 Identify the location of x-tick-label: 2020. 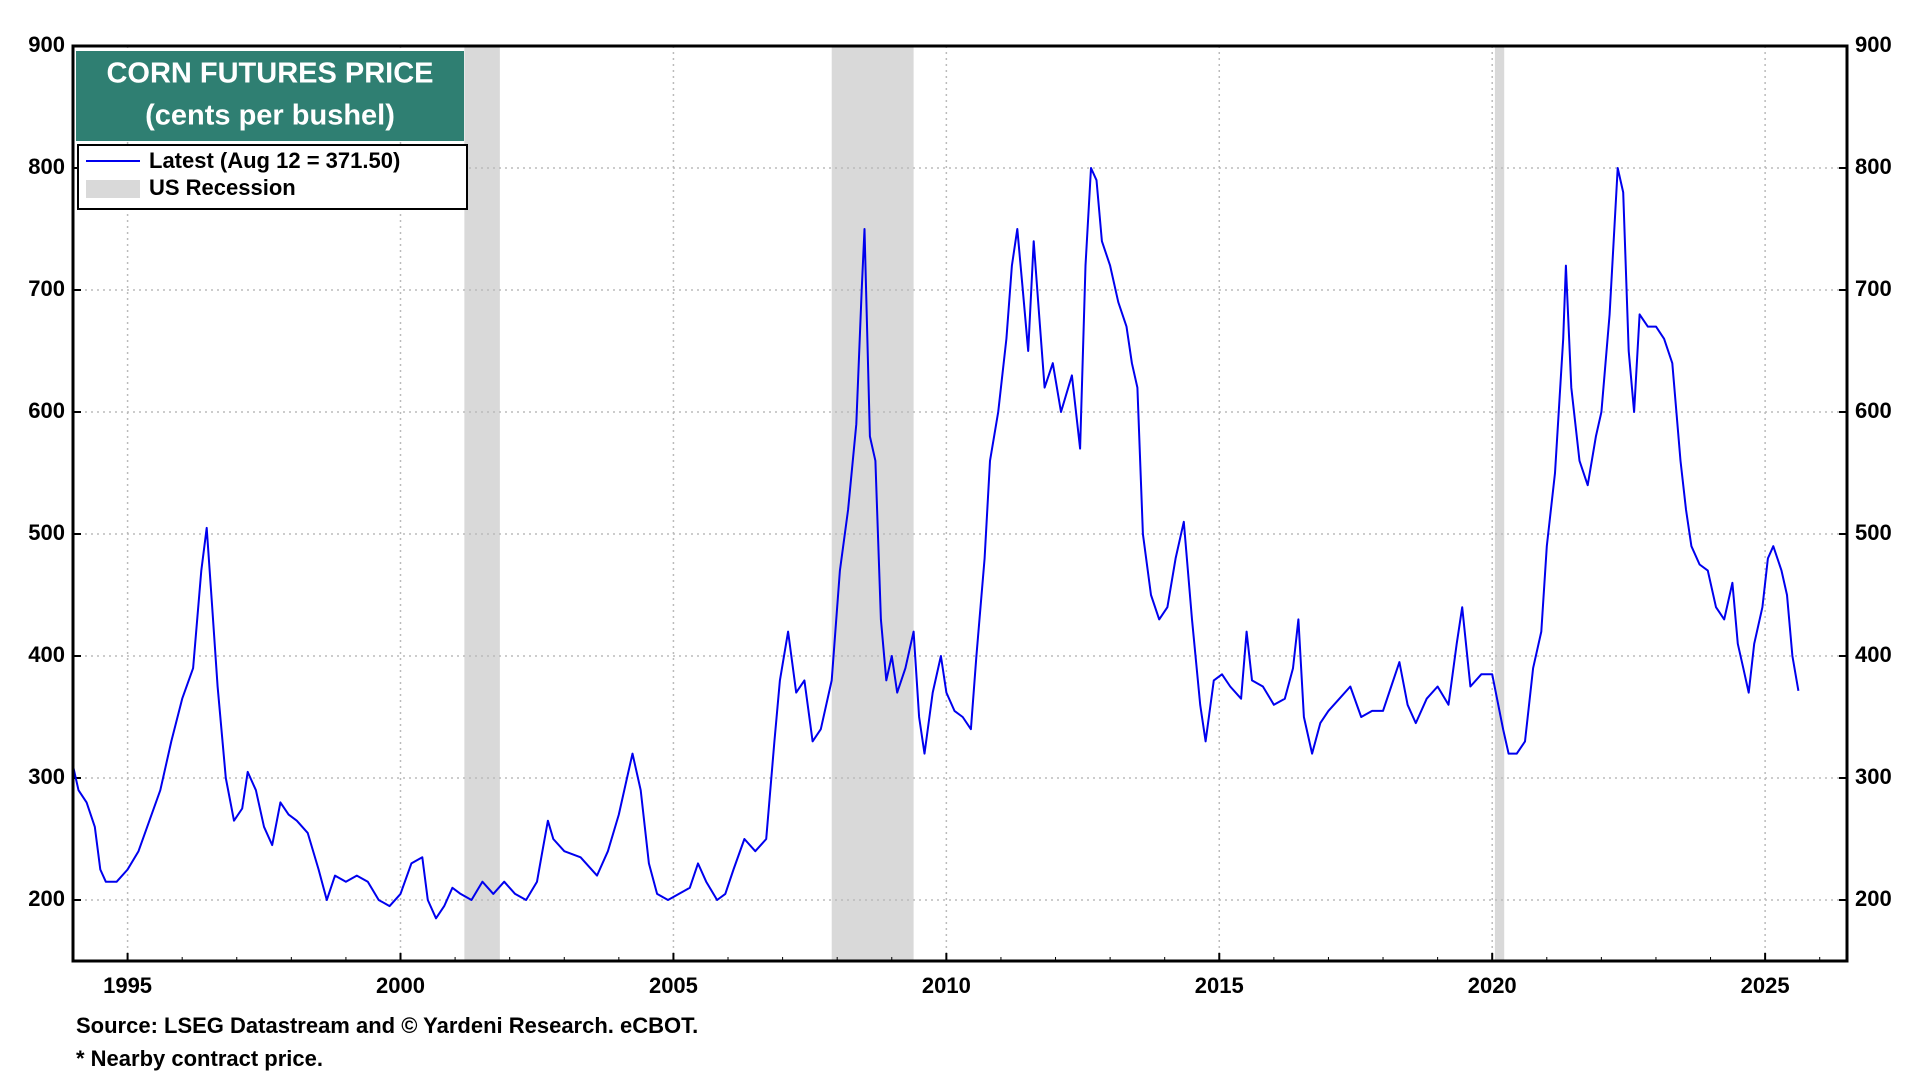
(1492, 985).